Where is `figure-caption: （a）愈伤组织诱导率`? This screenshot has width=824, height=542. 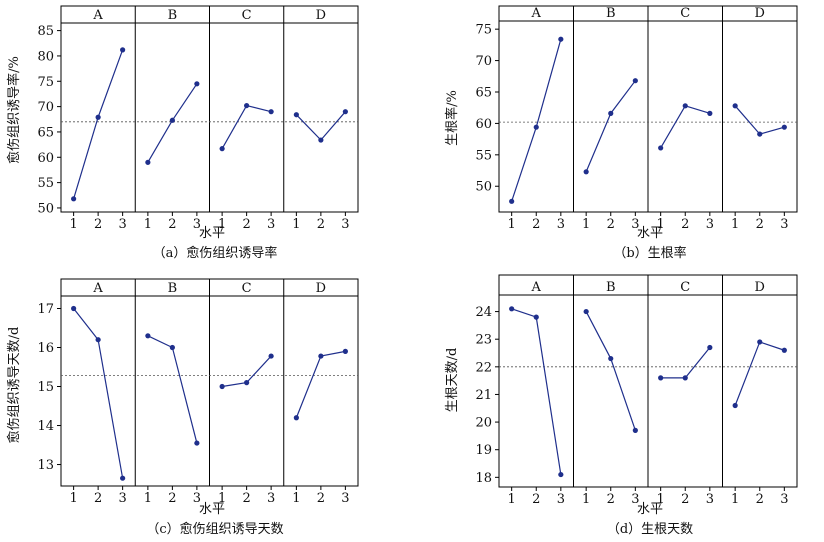
figure-caption: （a）愈伤组织诱导率 is located at coordinates (215, 253).